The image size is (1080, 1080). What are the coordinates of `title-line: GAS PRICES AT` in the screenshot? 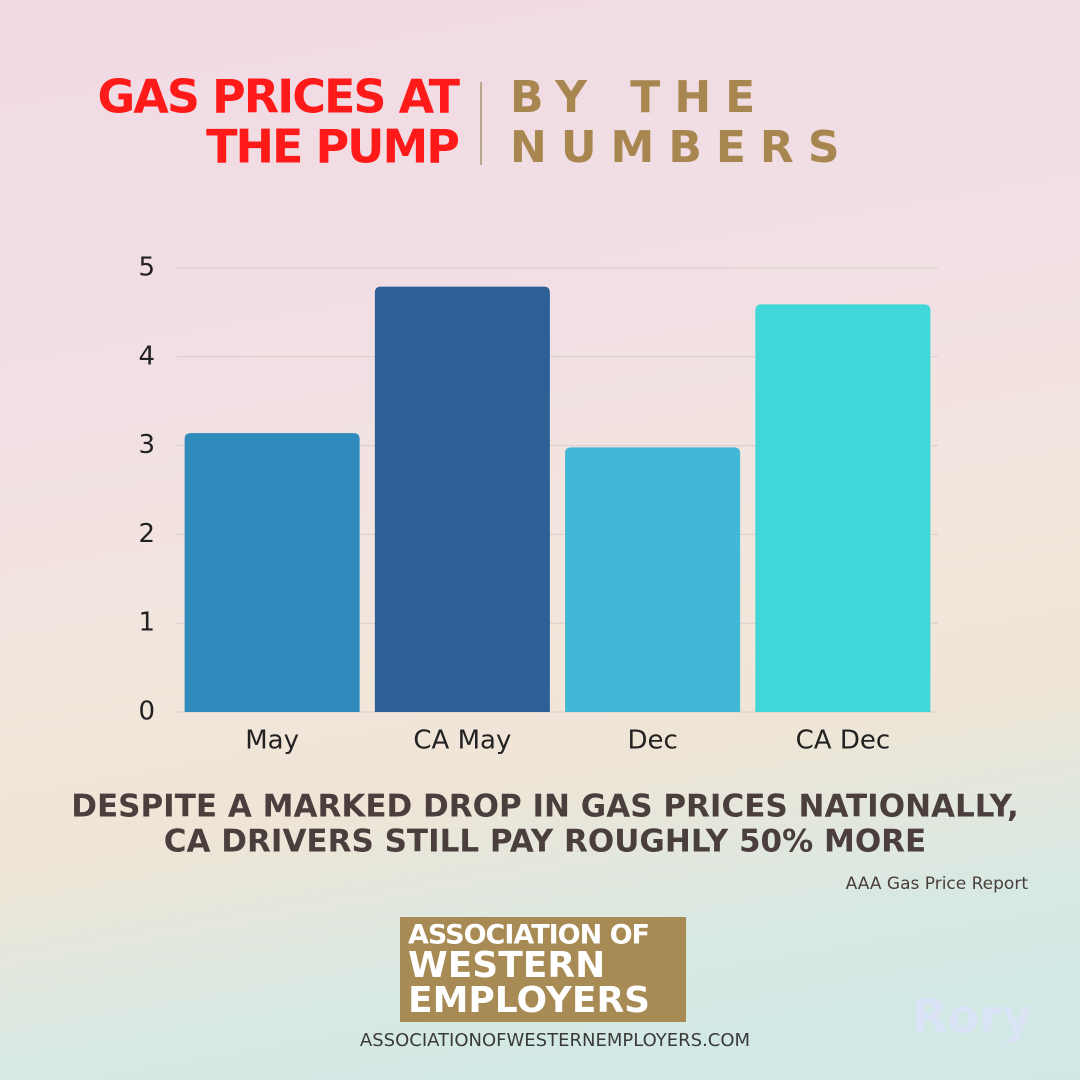 It's located at (279, 97).